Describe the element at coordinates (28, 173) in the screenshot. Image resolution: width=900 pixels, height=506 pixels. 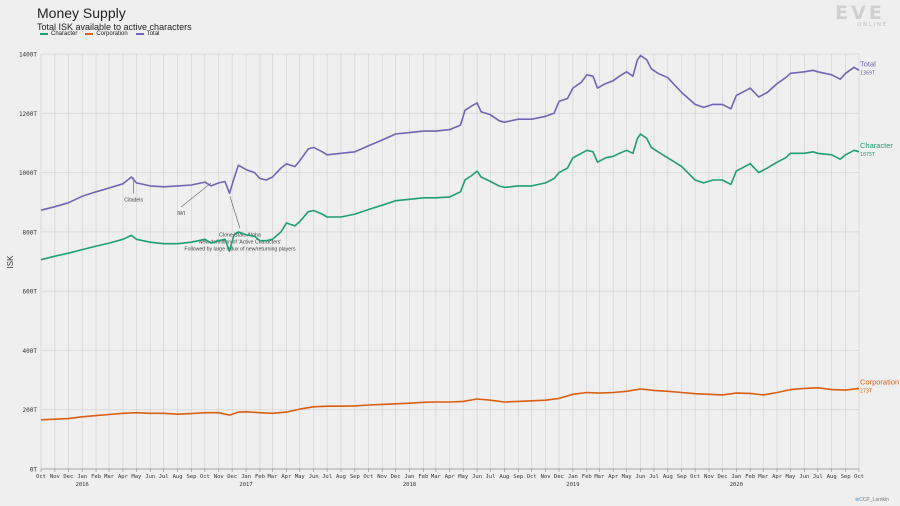
I see `y-tick-label: 1000T` at that location.